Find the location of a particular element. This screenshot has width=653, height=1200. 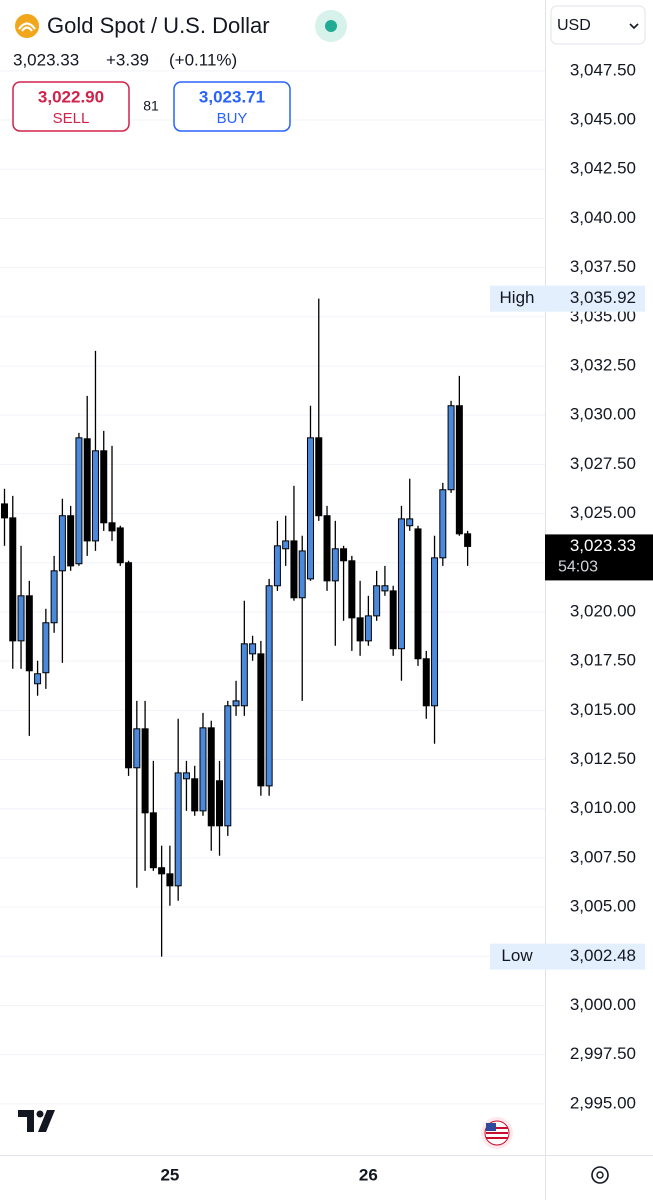

x-tick-label: 26 is located at coordinates (368, 1174).